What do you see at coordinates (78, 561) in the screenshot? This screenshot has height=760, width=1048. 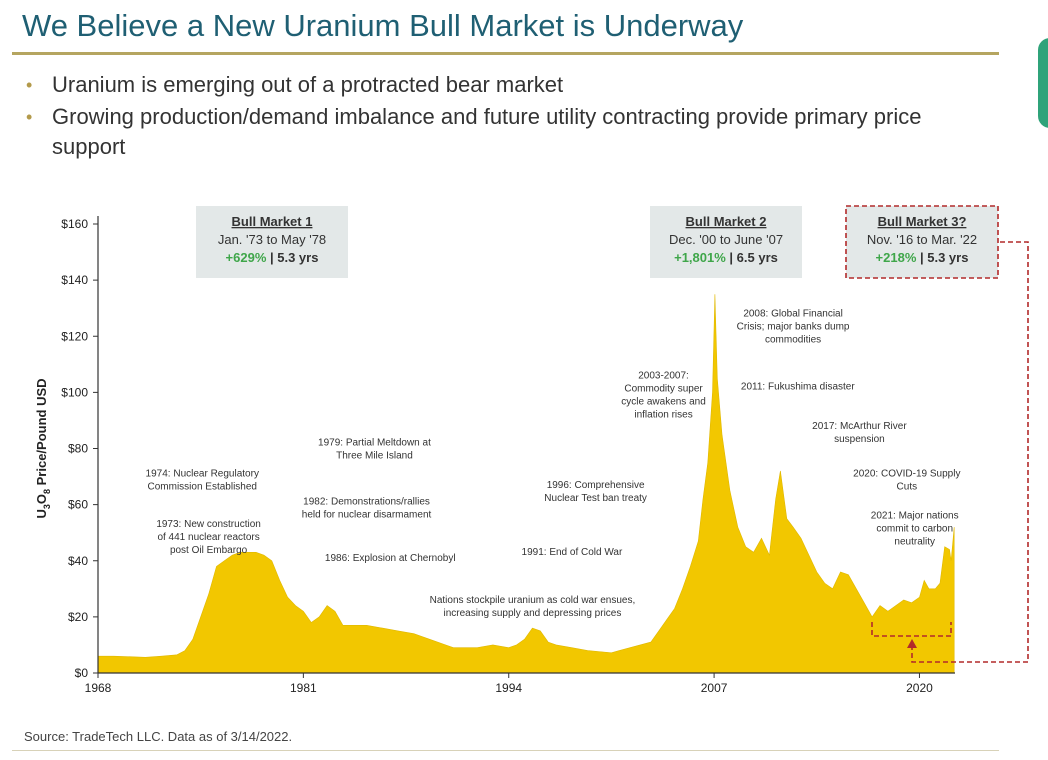 I see `y-tick-label: $40` at bounding box center [78, 561].